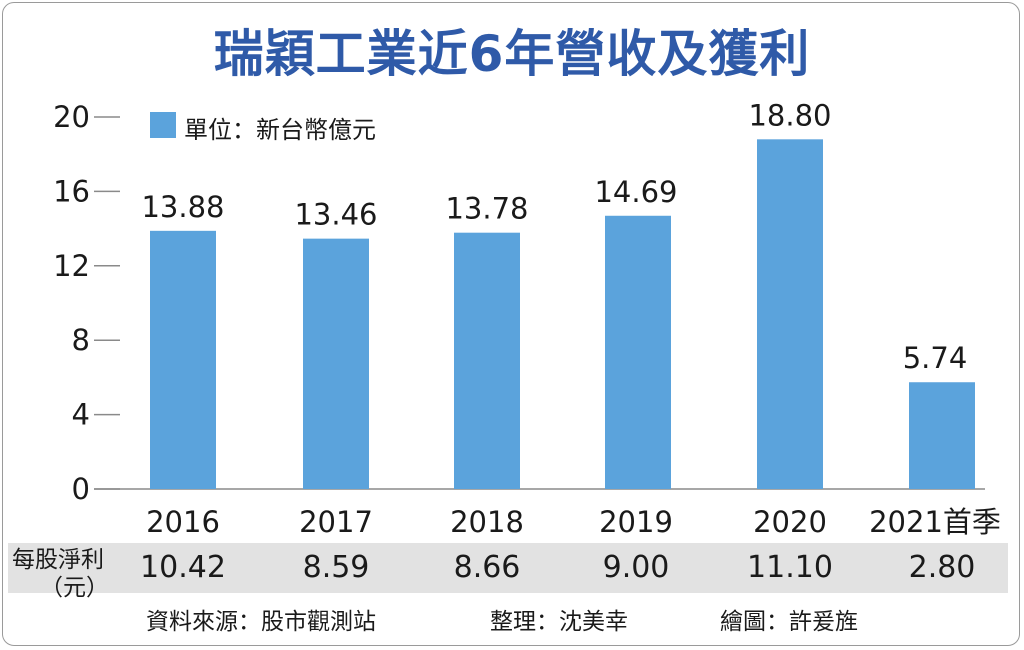  I want to click on artist-credit: 繪圖：許爰旌, so click(789, 622).